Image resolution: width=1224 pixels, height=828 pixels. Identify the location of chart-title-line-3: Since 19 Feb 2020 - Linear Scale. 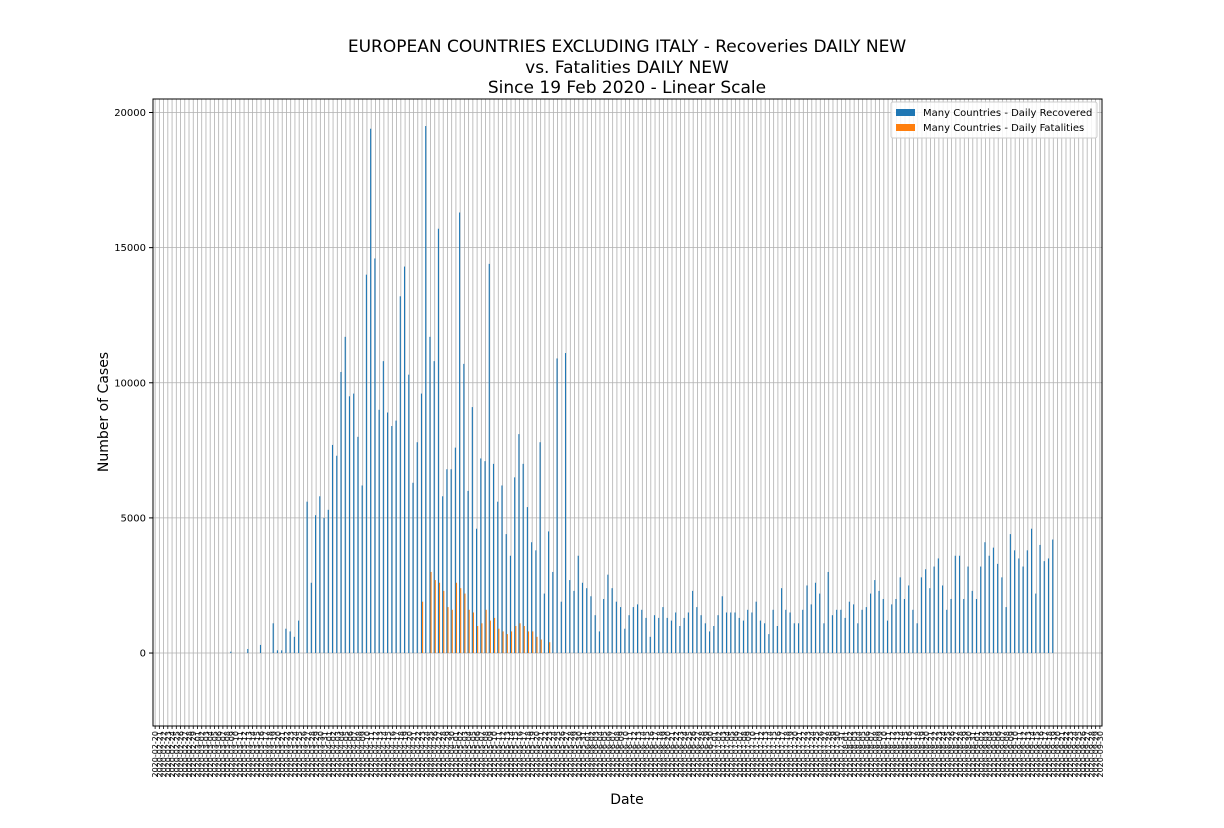
(627, 88).